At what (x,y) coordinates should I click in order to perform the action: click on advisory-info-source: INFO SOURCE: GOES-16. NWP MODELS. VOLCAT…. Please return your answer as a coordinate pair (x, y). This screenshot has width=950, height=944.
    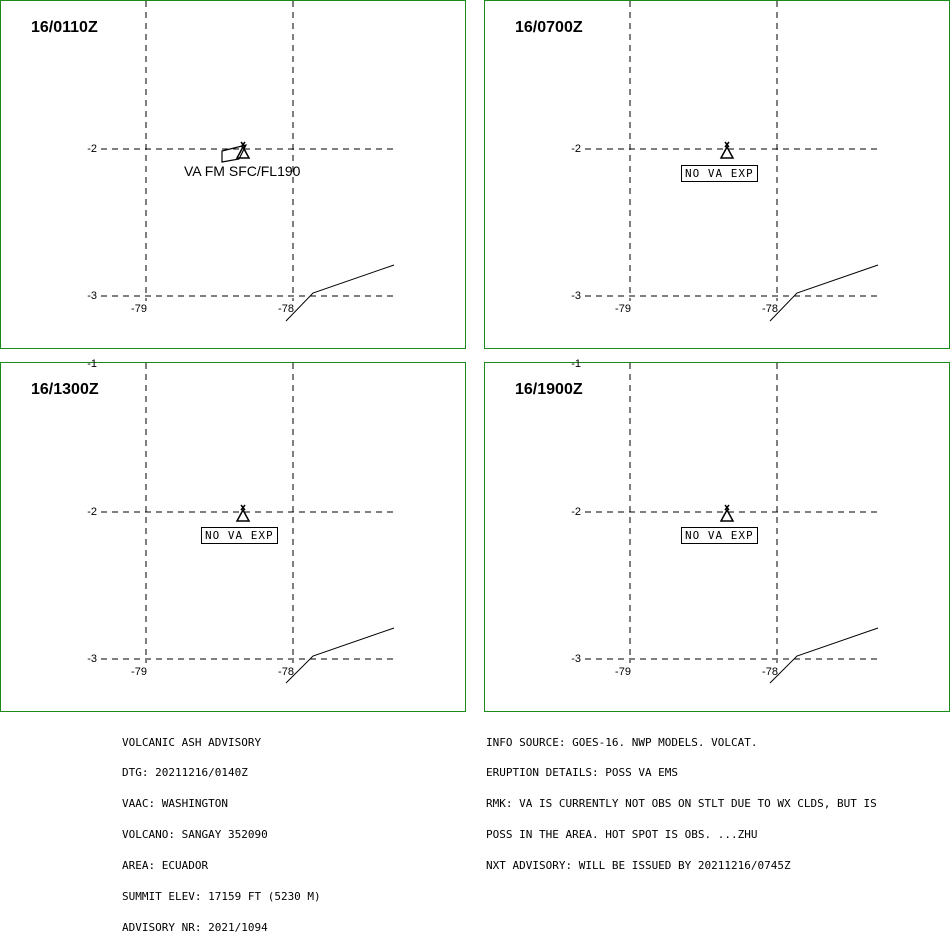
    Looking at the image, I should click on (622, 742).